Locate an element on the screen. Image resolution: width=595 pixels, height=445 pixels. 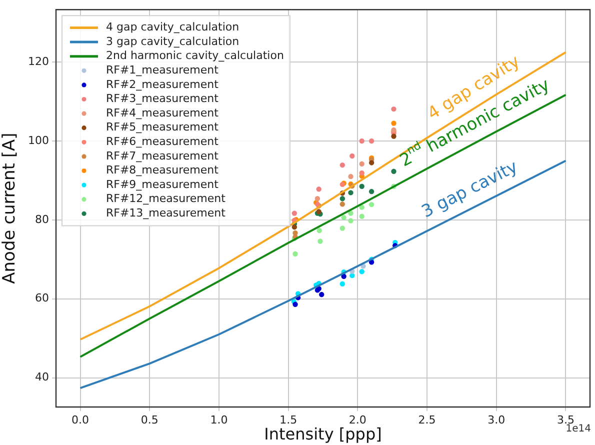
legend-label: RF#13_measurement is located at coordinates (166, 213).